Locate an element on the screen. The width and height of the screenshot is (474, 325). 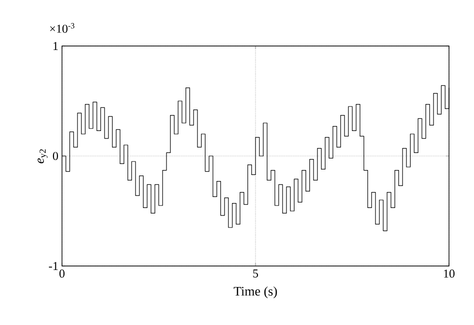
y-axis-title: e$_{y2}$ is located at coordinates (43, 156).